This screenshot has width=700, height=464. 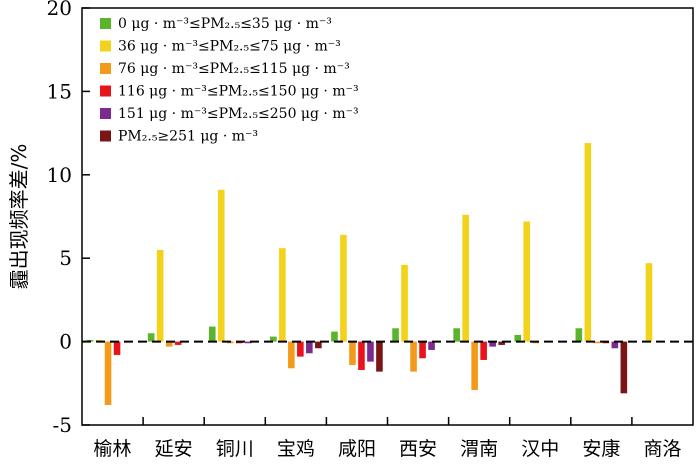 What do you see at coordinates (188, 137) in the screenshot?
I see `legend-label: PM₂.₅≥251 μg · m⁻³` at bounding box center [188, 137].